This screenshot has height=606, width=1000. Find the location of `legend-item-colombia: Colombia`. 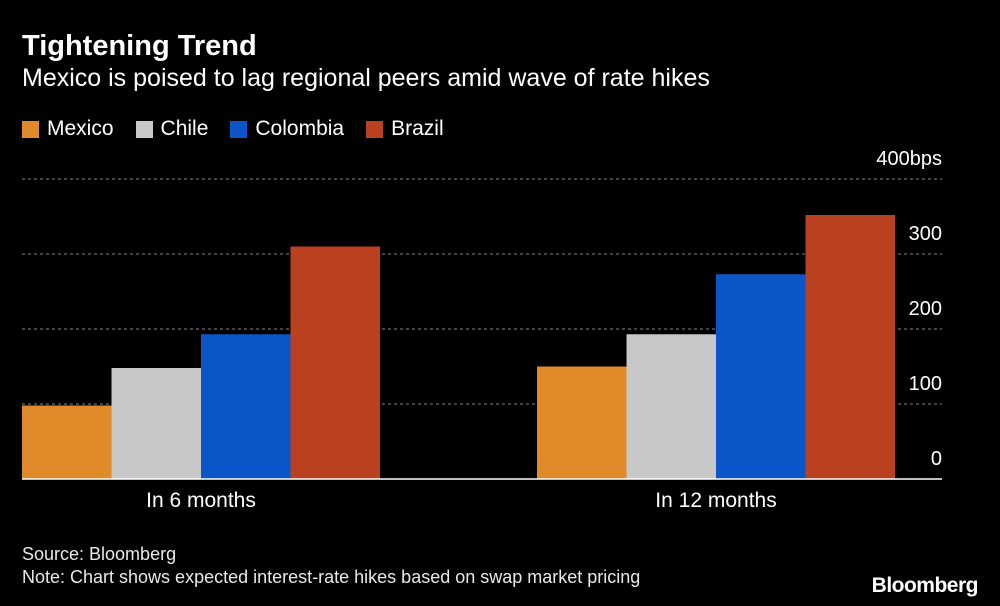

legend-item-colombia: Colombia is located at coordinates (287, 129).